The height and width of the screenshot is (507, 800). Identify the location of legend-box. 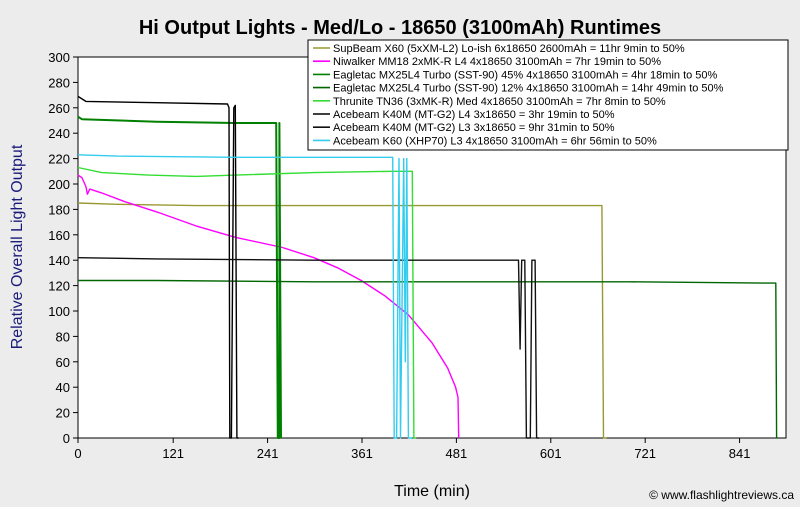
(548, 95).